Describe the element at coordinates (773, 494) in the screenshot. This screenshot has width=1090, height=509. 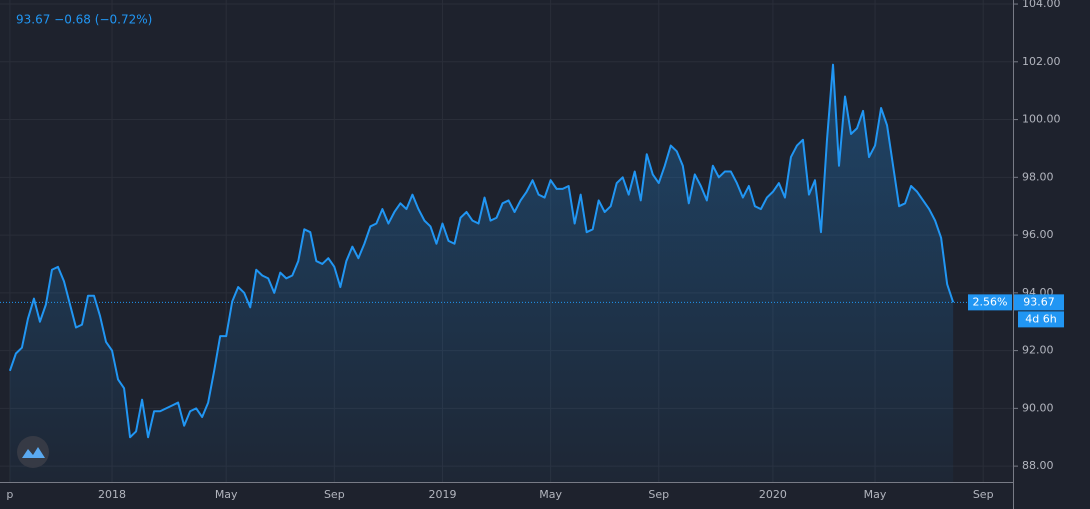
I see `x-tick-label: 2020` at that location.